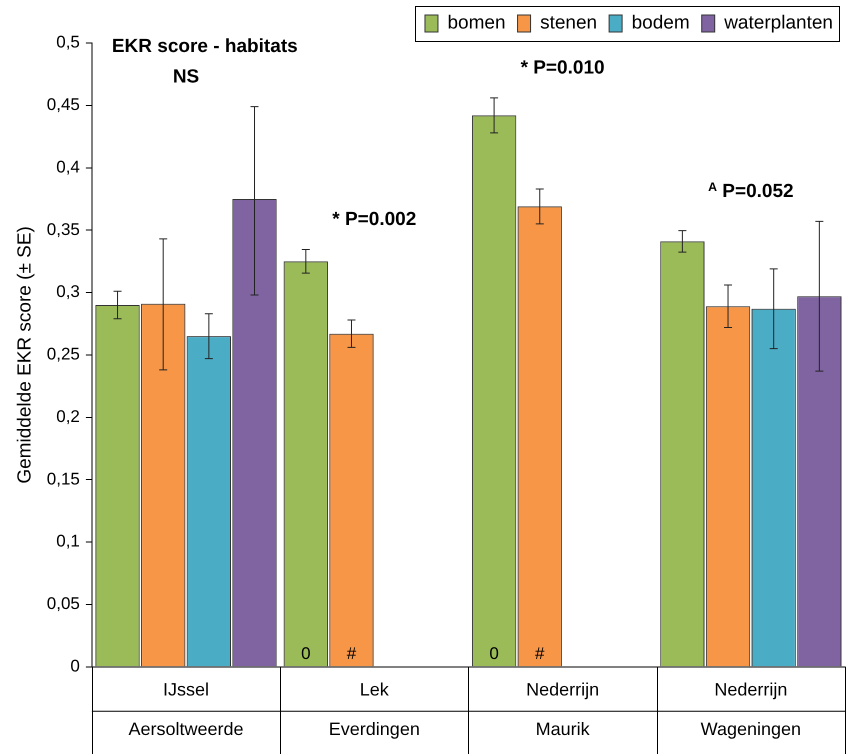  Describe the element at coordinates (68, 541) in the screenshot. I see `y-tick-label: 0,1` at that location.